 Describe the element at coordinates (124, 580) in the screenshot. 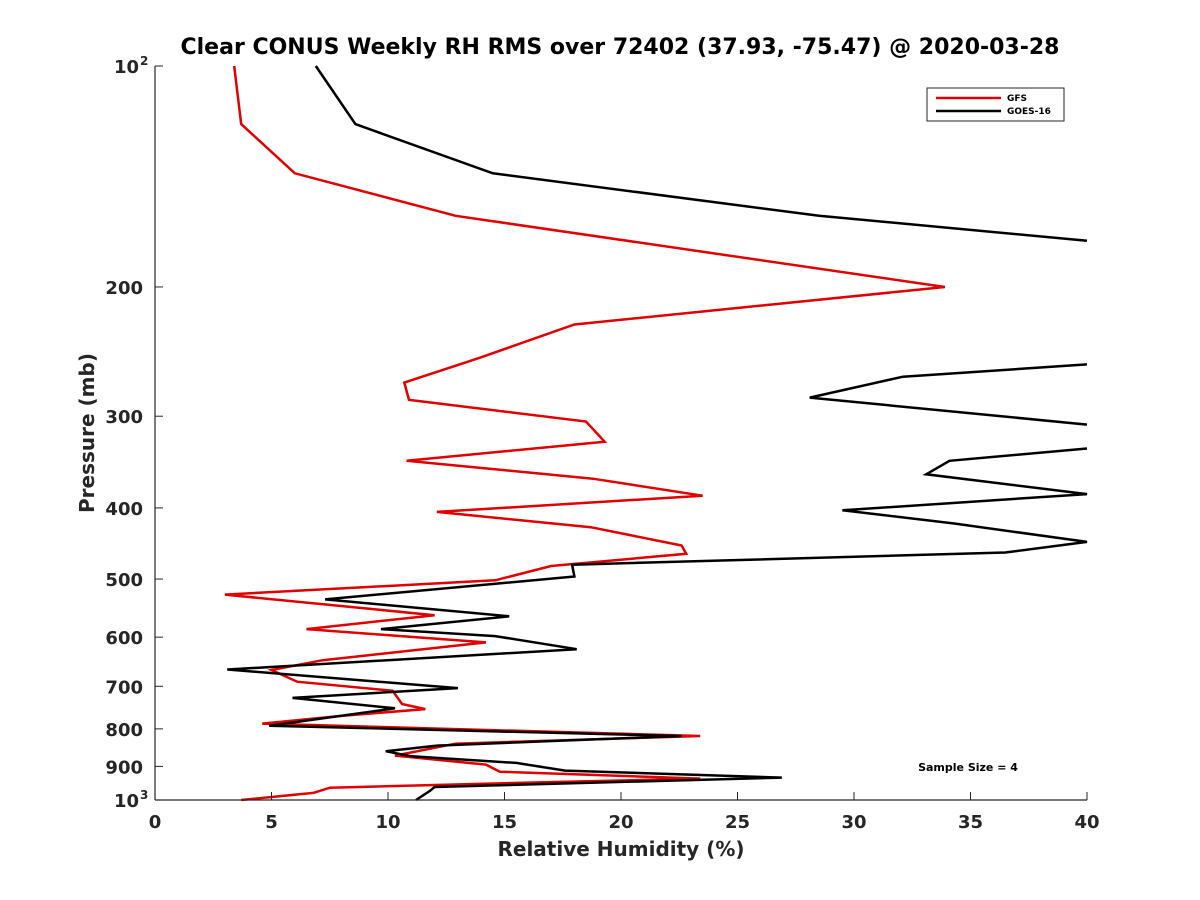

I see `y-tick-label: 500` at that location.